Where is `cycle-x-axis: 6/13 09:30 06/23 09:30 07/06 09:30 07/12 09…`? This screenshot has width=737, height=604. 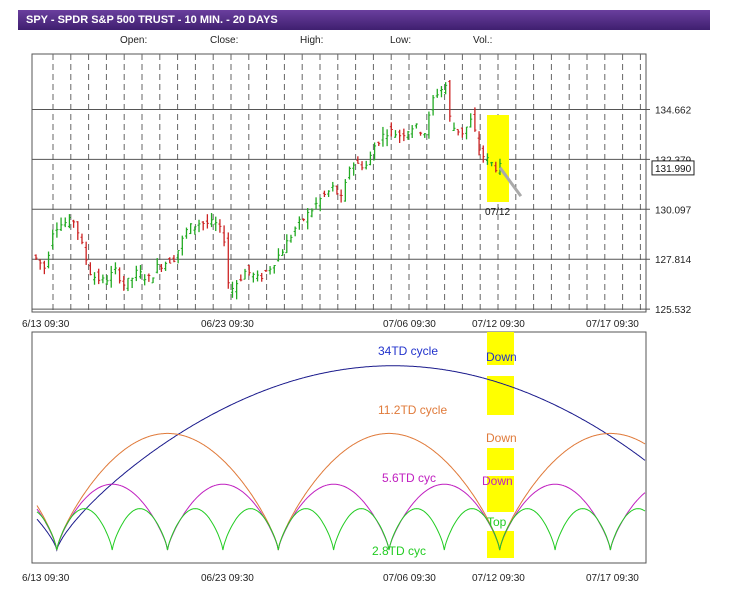 cycle-x-axis: 6/13 09:30 06/23 09:30 07/06 09:30 07/12 09… is located at coordinates (330, 578).